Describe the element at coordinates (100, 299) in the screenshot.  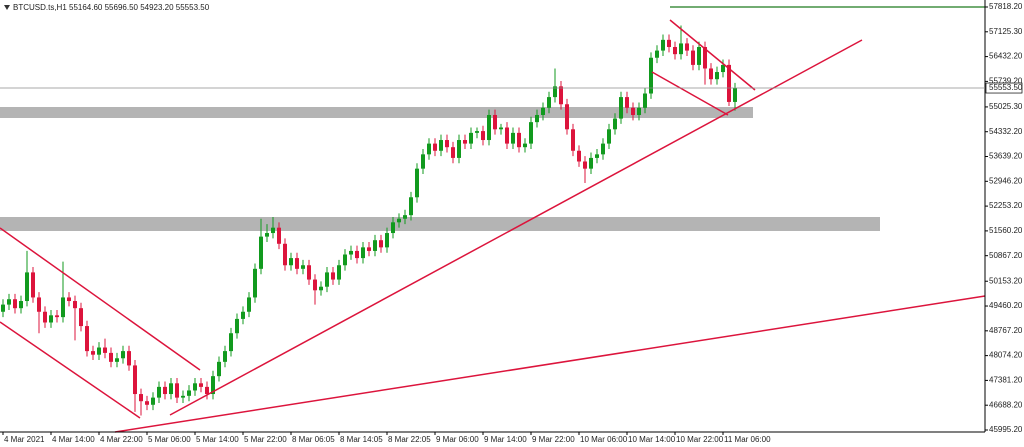
I see `channel-upper` at that location.